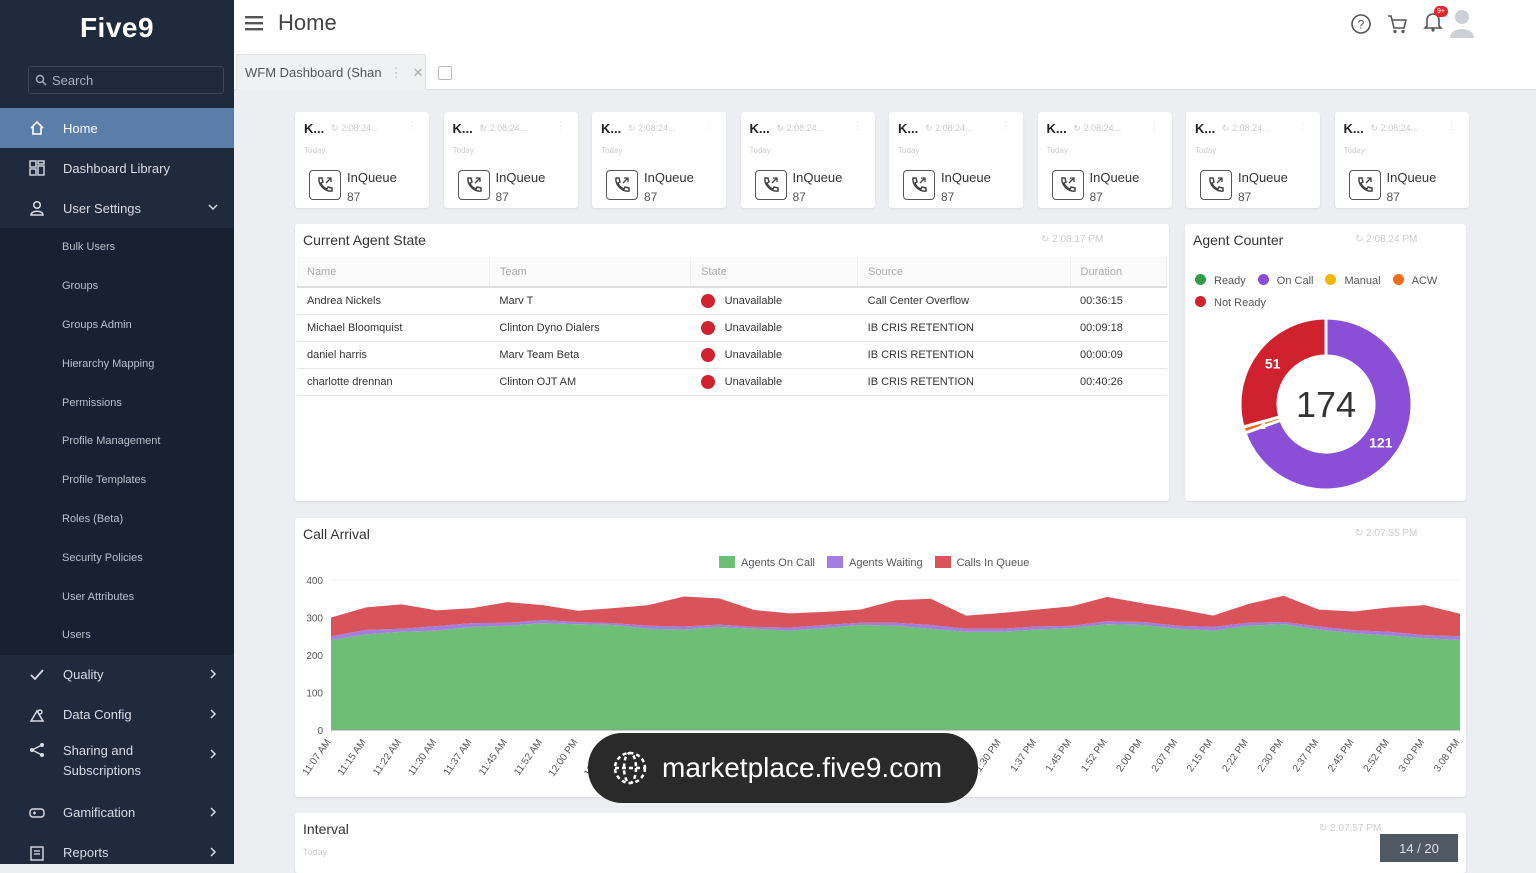 The height and width of the screenshot is (873, 1536). What do you see at coordinates (393, 328) in the screenshot?
I see `table-cell: Michael Bloomquist` at bounding box center [393, 328].